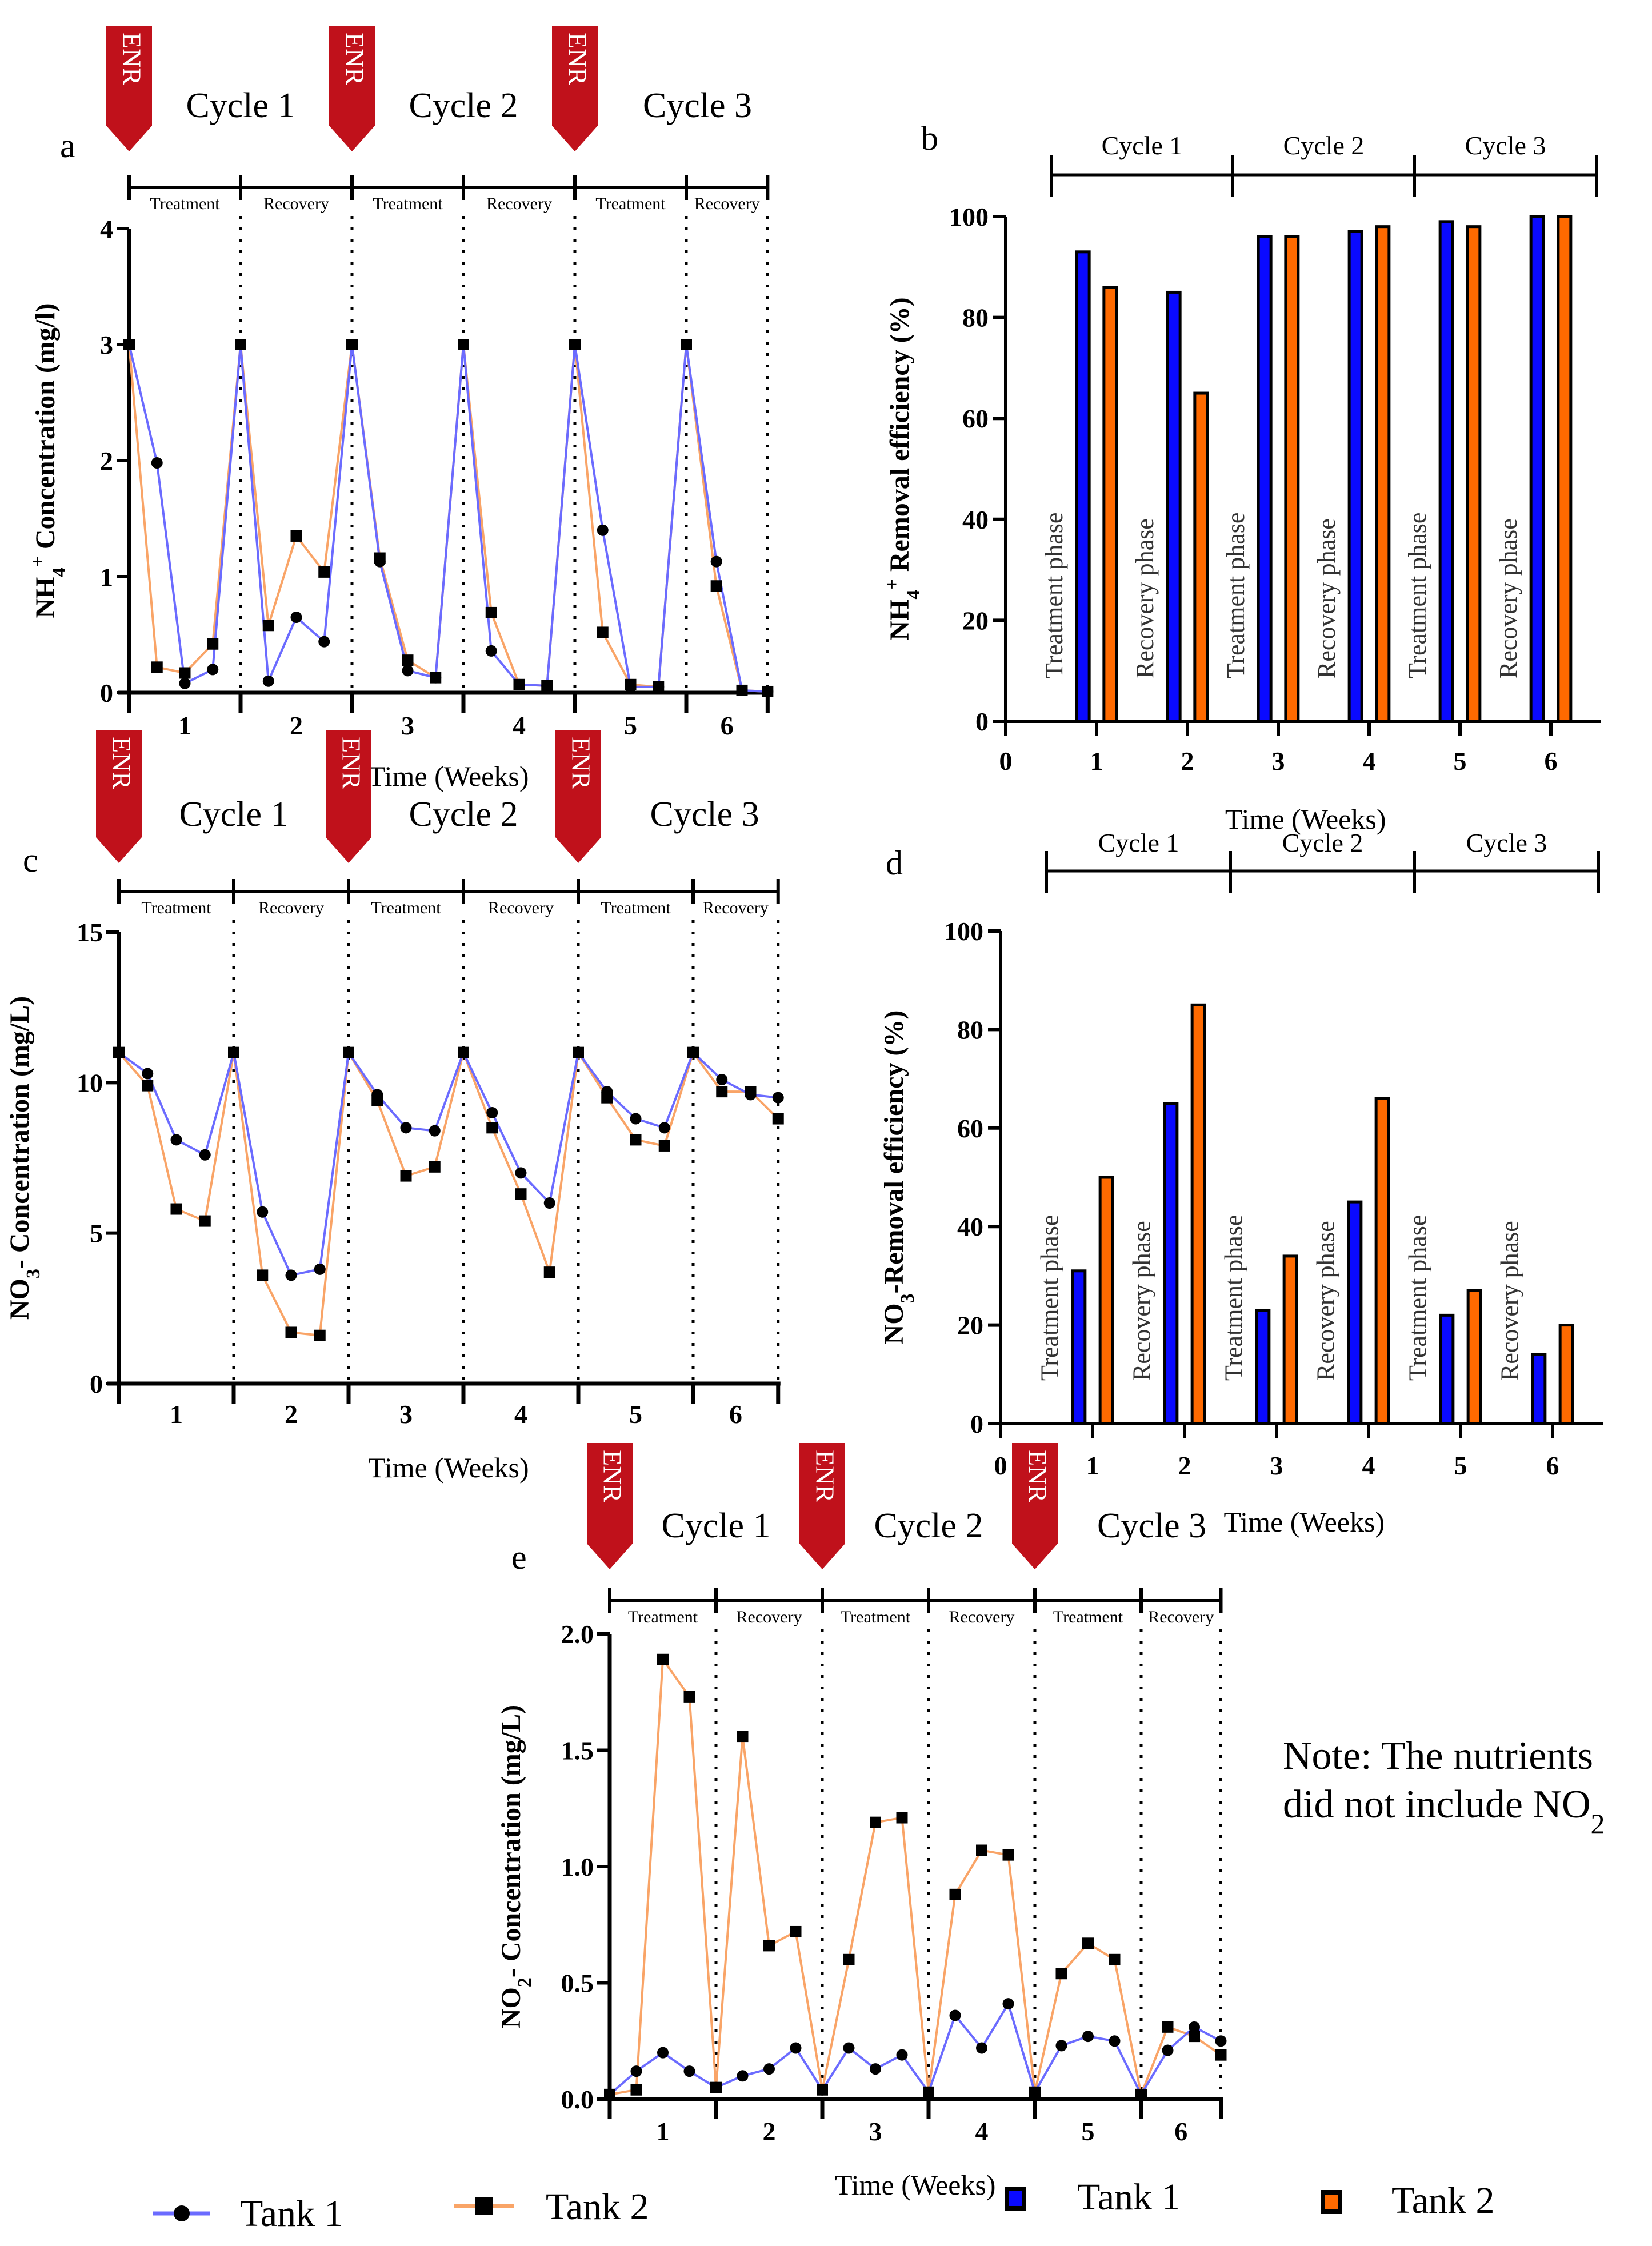 This screenshot has width=1652, height=2246. What do you see at coordinates (900, 437) in the screenshot?
I see `y-axis-title-part: Removal efficiency (%)` at bounding box center [900, 437].